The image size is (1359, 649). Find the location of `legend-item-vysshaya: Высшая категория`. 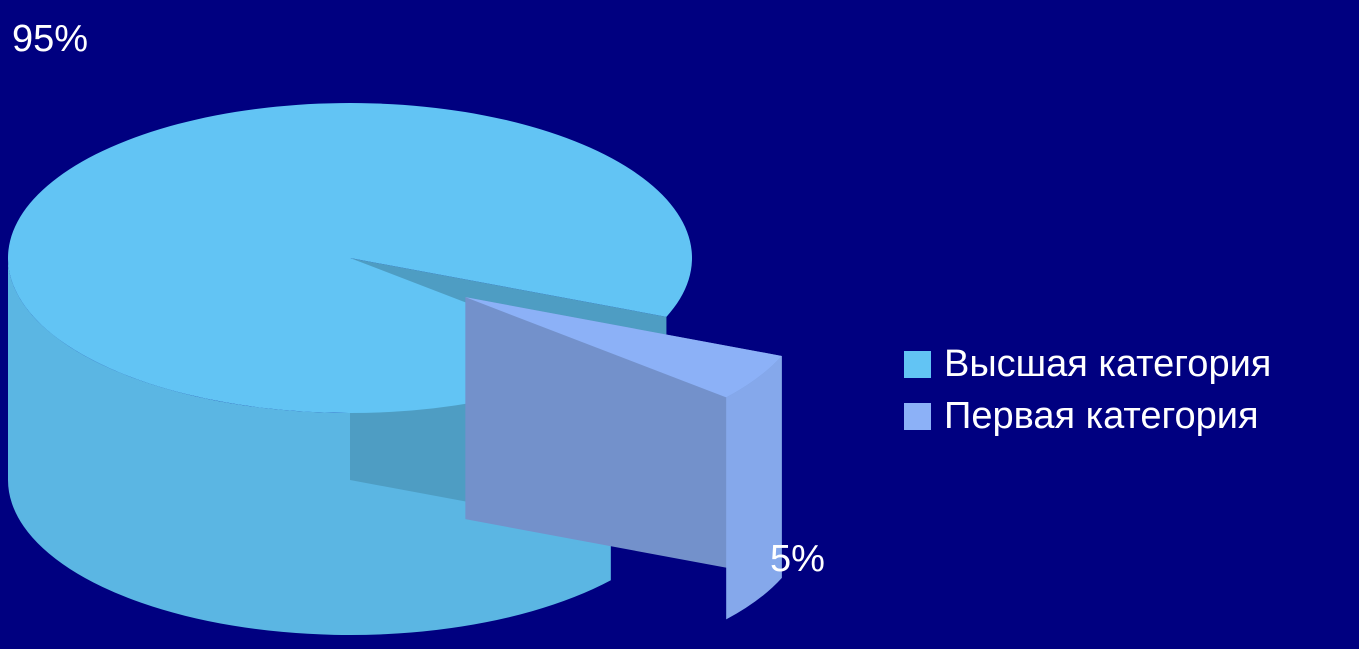

legend-item-vysshaya: Высшая категория is located at coordinates (1087, 364).